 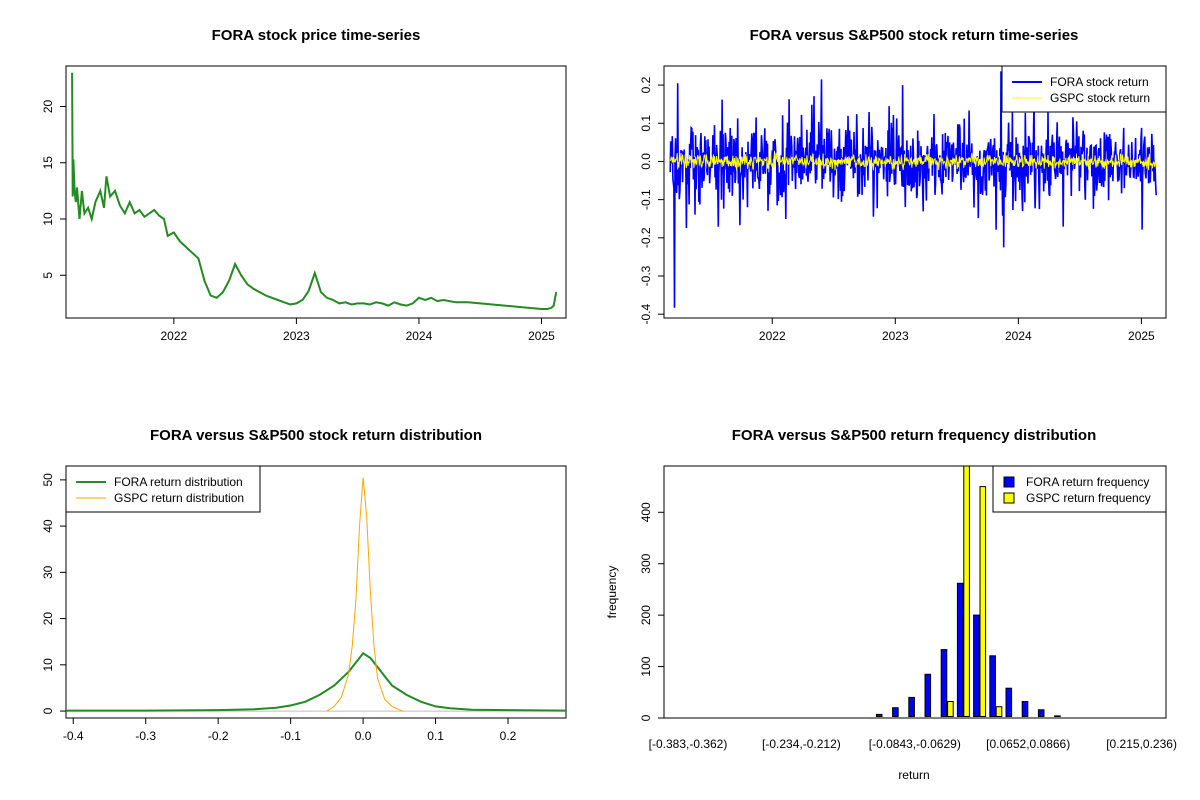 I want to click on returns-y-tick-label-0: -0.4, so click(x=646, y=314).